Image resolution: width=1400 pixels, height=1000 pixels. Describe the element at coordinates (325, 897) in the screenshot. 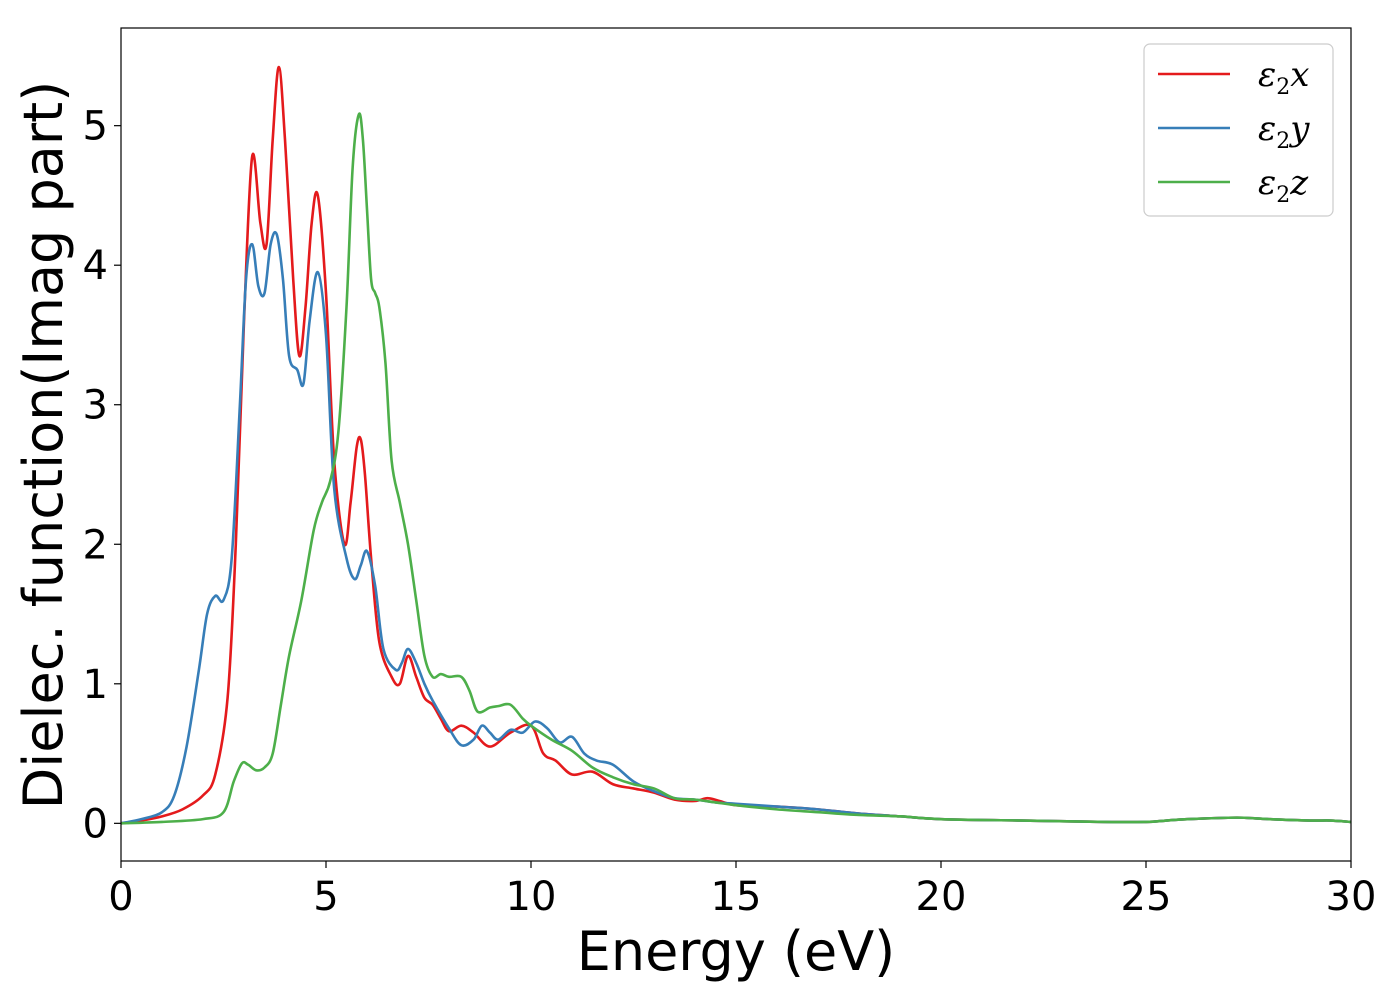

I see `x-tick-label: 5` at that location.